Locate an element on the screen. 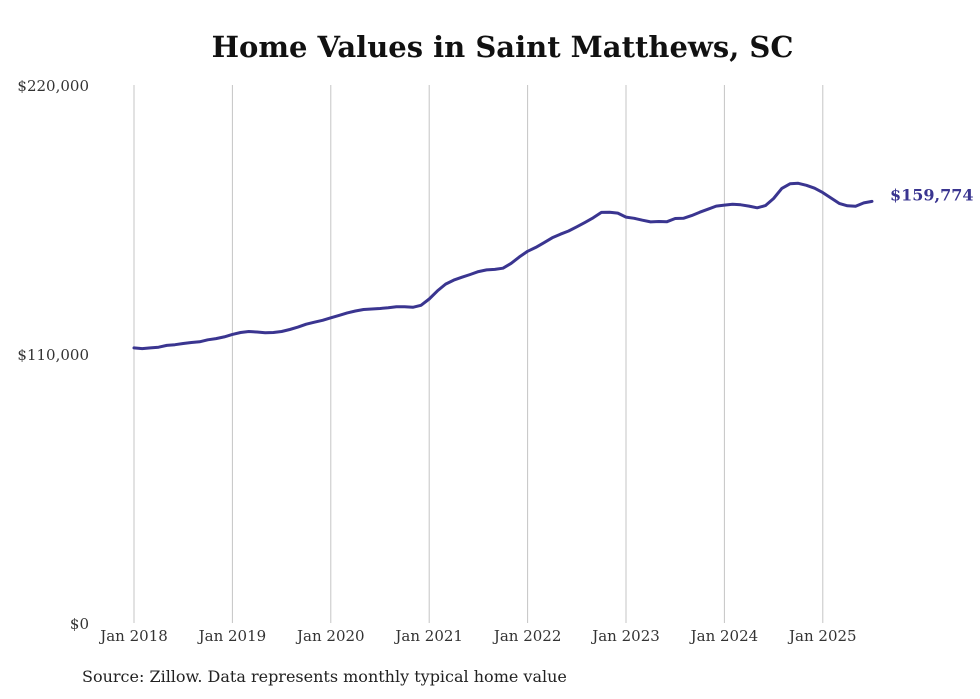  y-axis: $0 $110,000 $220,000 is located at coordinates (53, 355).